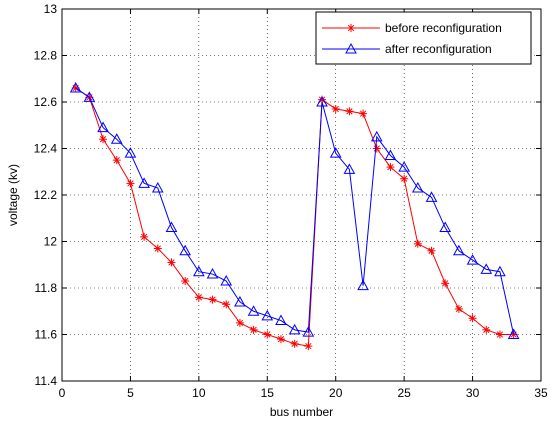 The height and width of the screenshot is (424, 555). I want to click on legend-marker-triangle, so click(351, 48).